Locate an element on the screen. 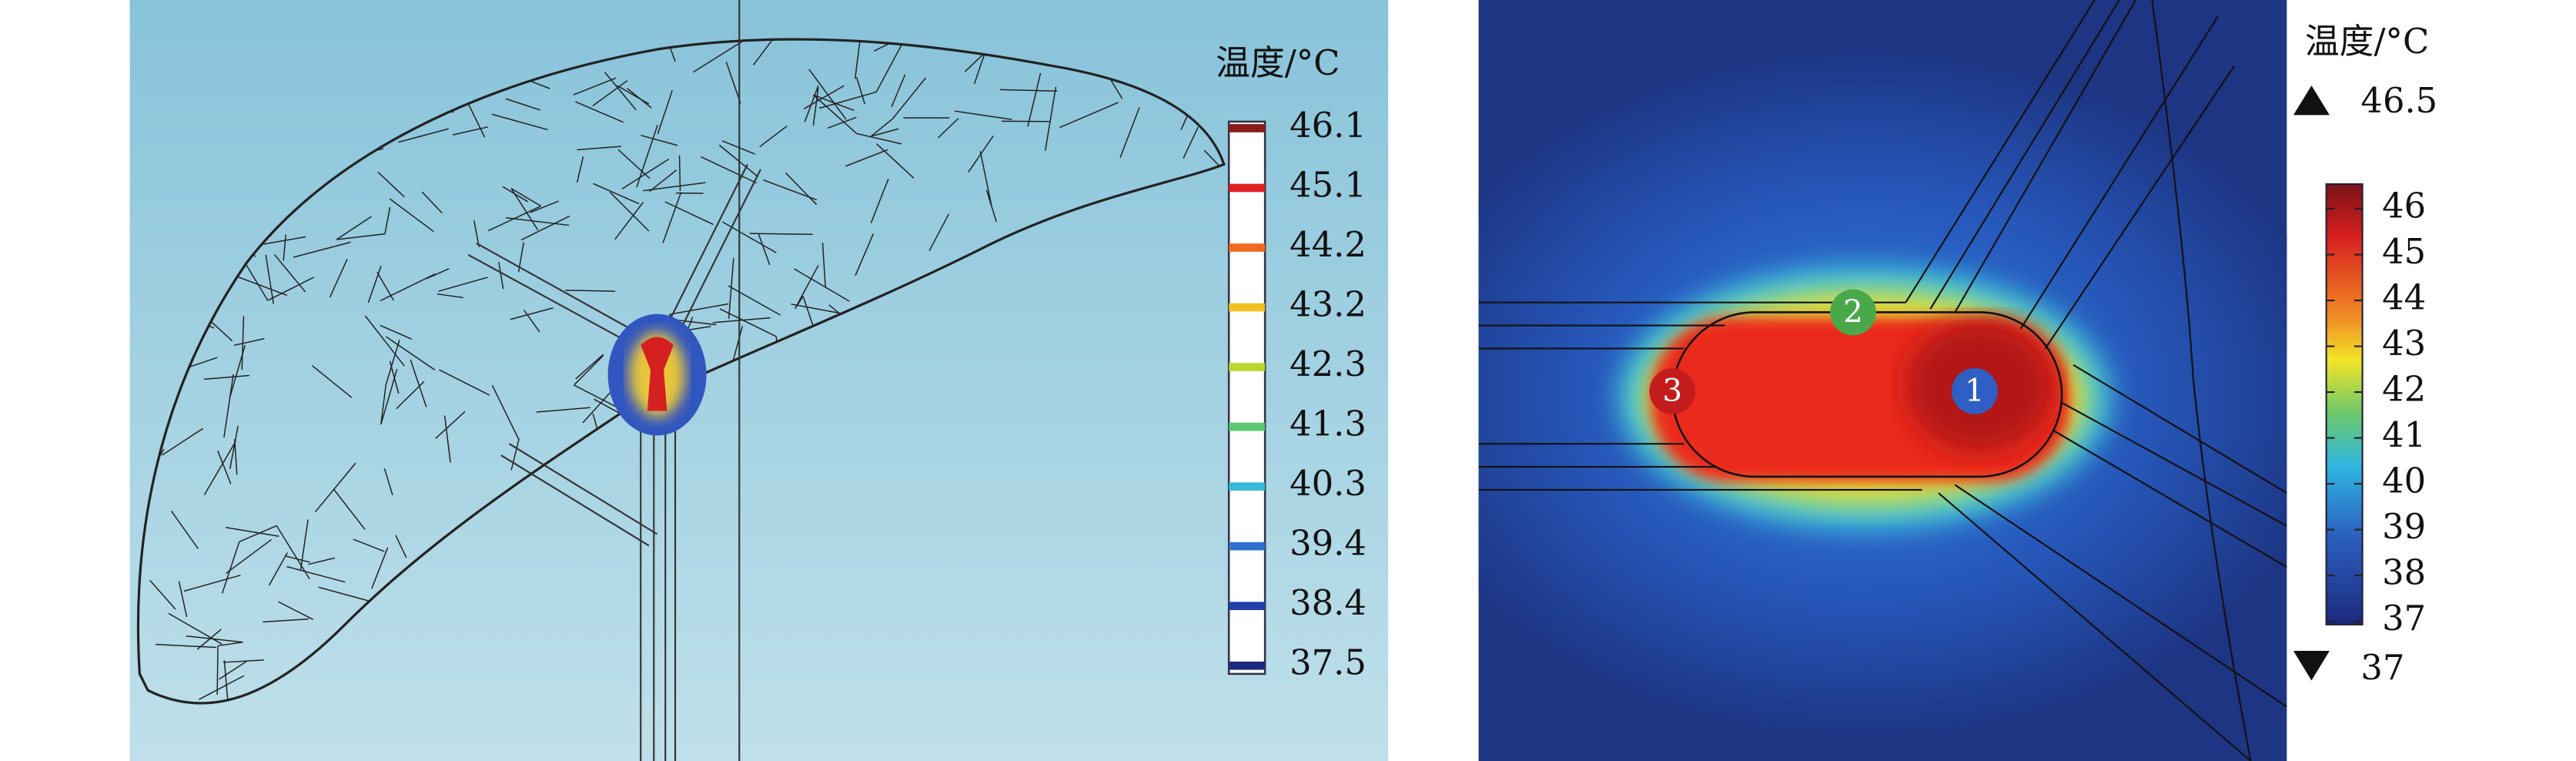 The width and height of the screenshot is (2576, 761). left-legend-ticks: 46.1 45.1 44.2 43.2 42.3 41.3 40.3 39.4 38.4 37.5 is located at coordinates (1298, 394).